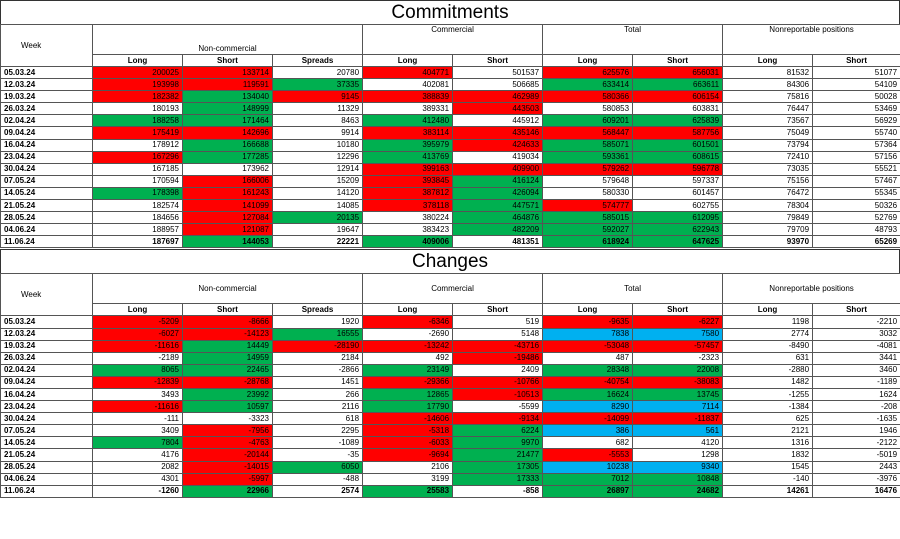 Image resolution: width=900 pixels, height=539 pixels. Describe the element at coordinates (137, 419) in the screenshot. I see `noncomm-long-cell: -111` at that location.